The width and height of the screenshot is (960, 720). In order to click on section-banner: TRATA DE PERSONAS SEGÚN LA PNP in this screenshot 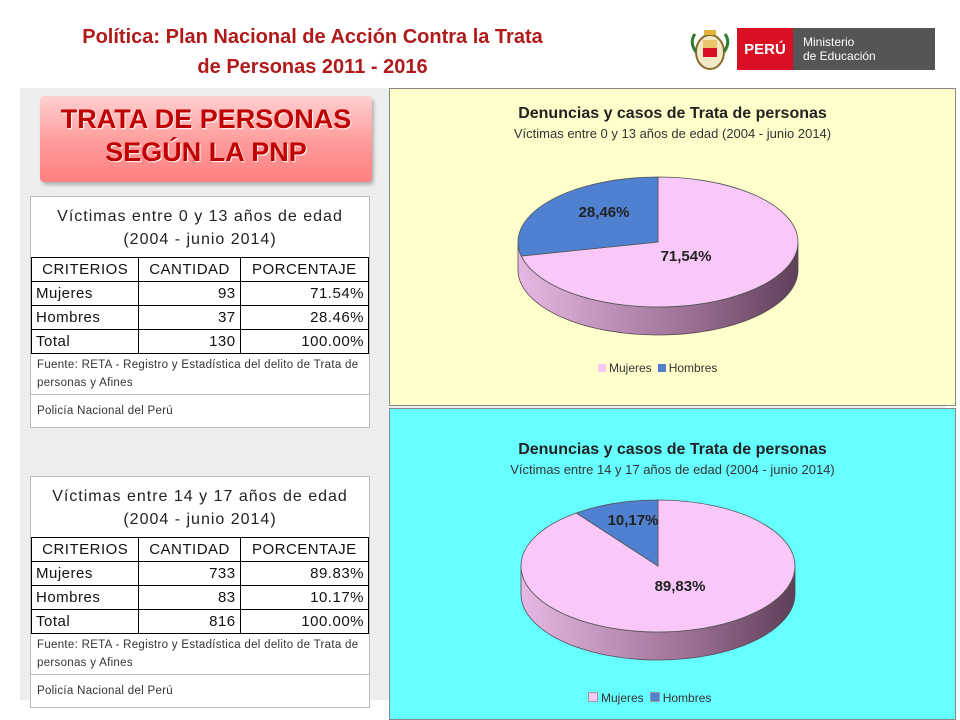, I will do `click(206, 139)`.